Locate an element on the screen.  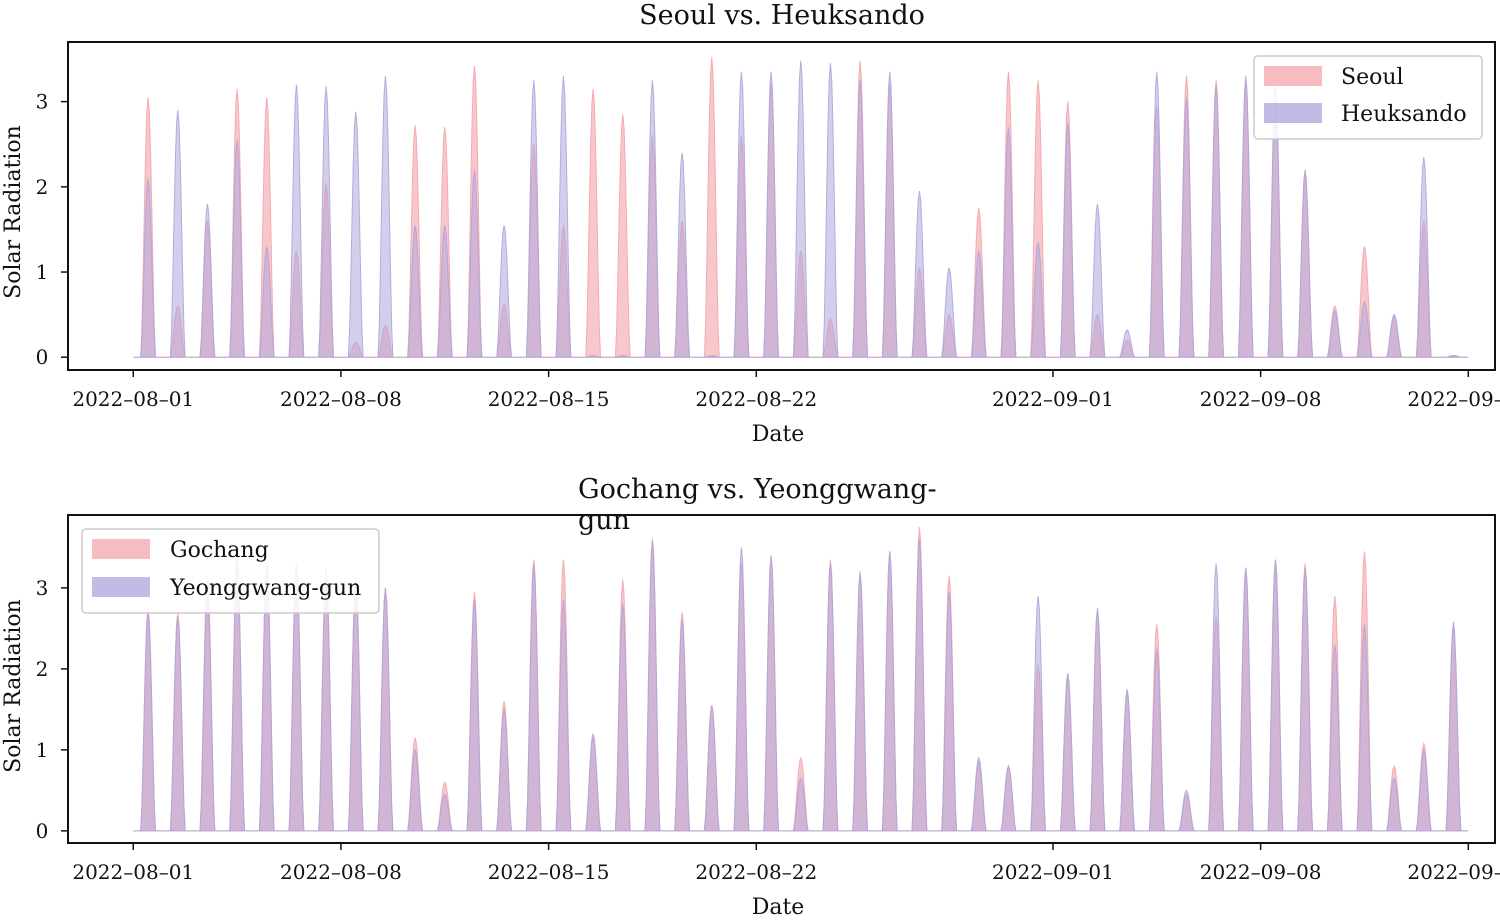
legend-label-heuksando: Heuksando is located at coordinates (1404, 114).